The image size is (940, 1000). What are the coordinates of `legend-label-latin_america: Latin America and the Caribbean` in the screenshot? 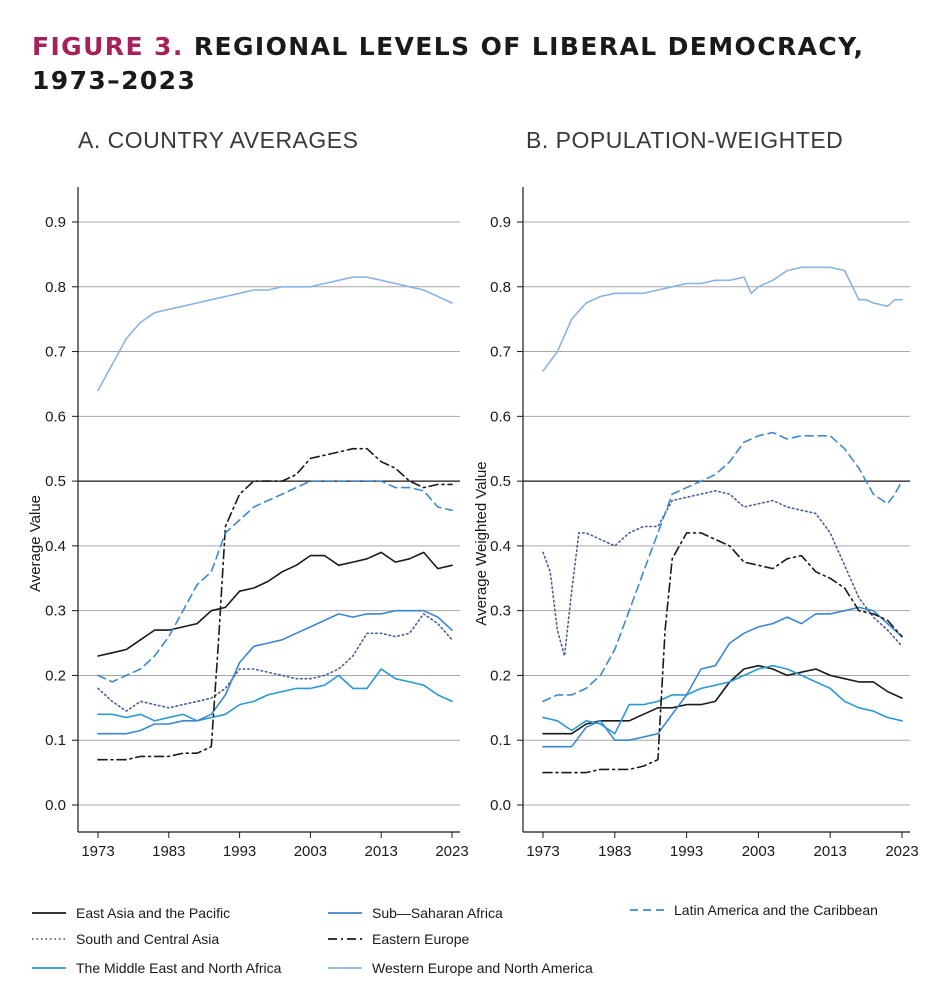 It's located at (776, 910).